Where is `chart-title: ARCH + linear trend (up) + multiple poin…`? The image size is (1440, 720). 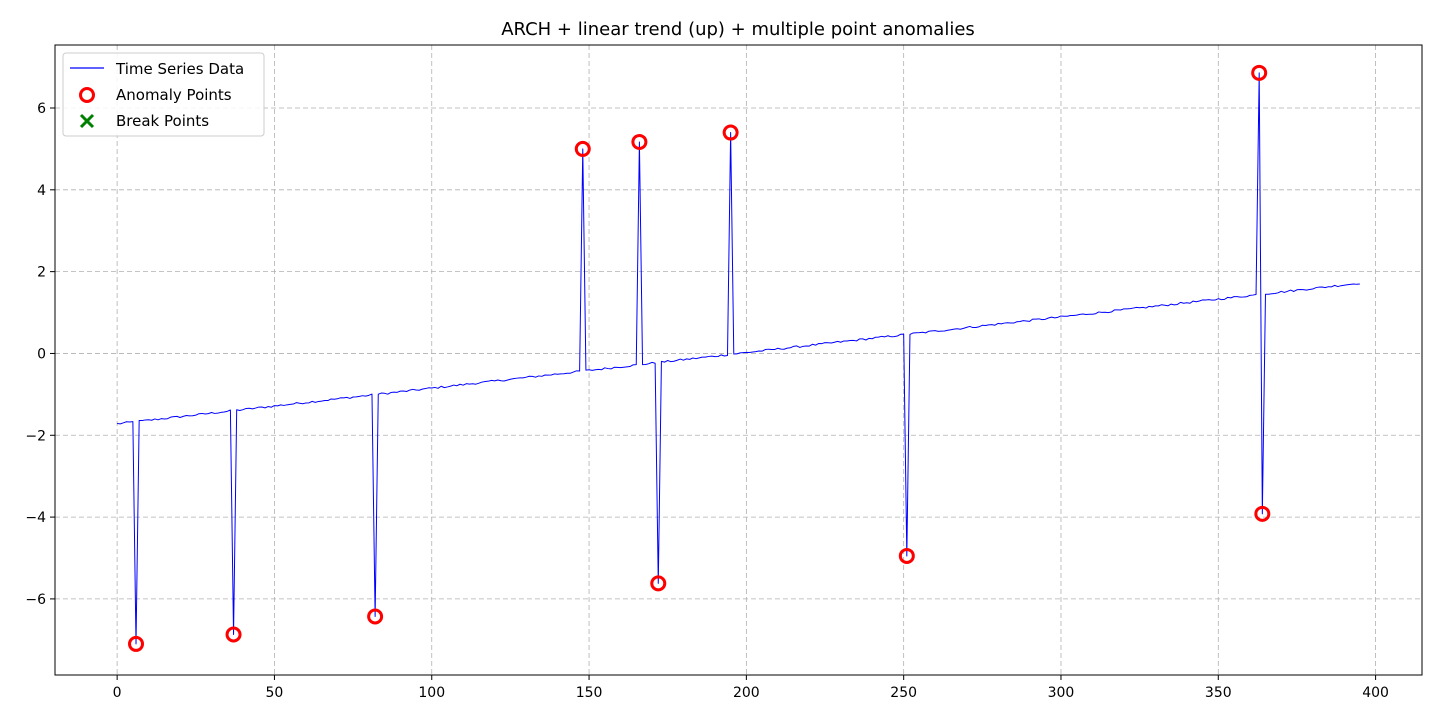
chart-title: ARCH + linear trend (up) + multiple poin… is located at coordinates (738, 29).